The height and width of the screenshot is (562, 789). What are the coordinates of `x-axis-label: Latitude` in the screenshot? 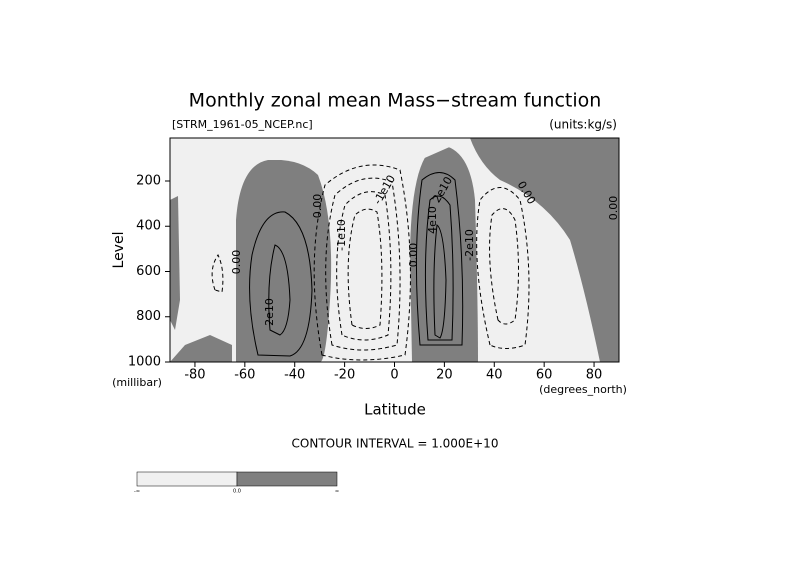 It's located at (395, 410).